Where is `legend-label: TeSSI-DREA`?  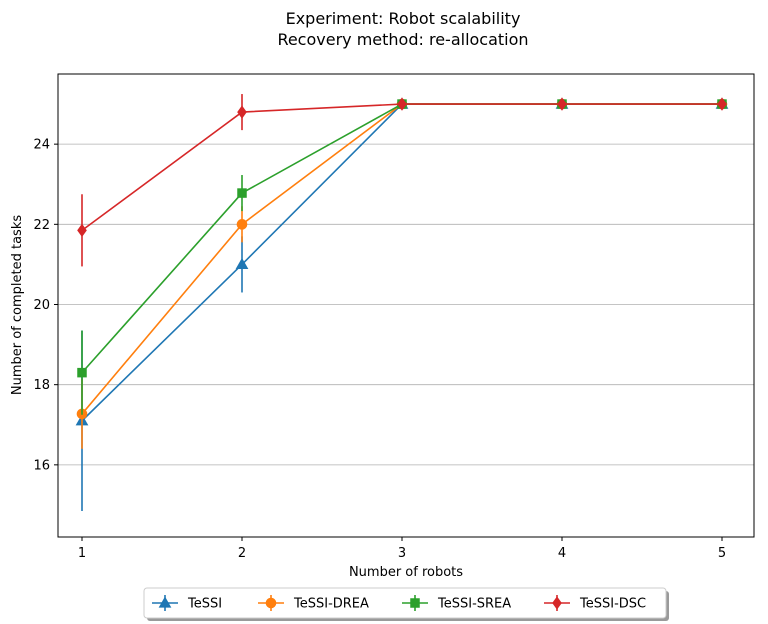
legend-label: TeSSI-DREA is located at coordinates (331, 604).